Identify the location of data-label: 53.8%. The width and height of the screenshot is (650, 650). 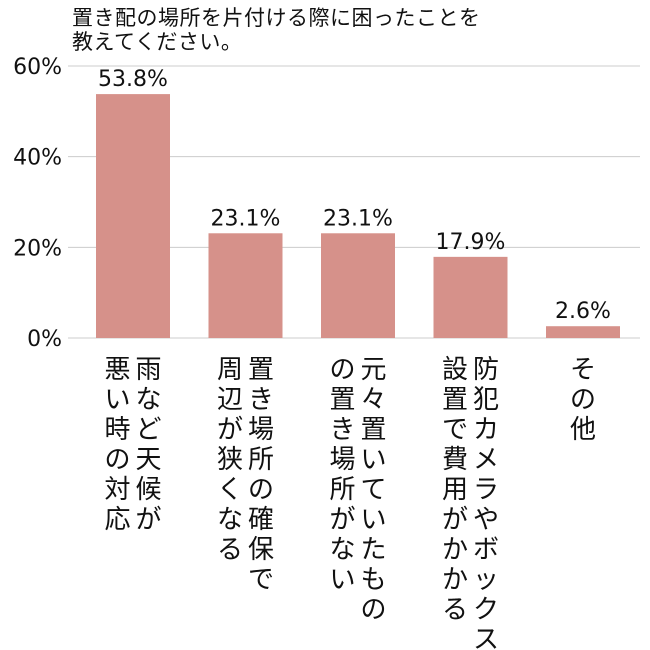
(133, 79).